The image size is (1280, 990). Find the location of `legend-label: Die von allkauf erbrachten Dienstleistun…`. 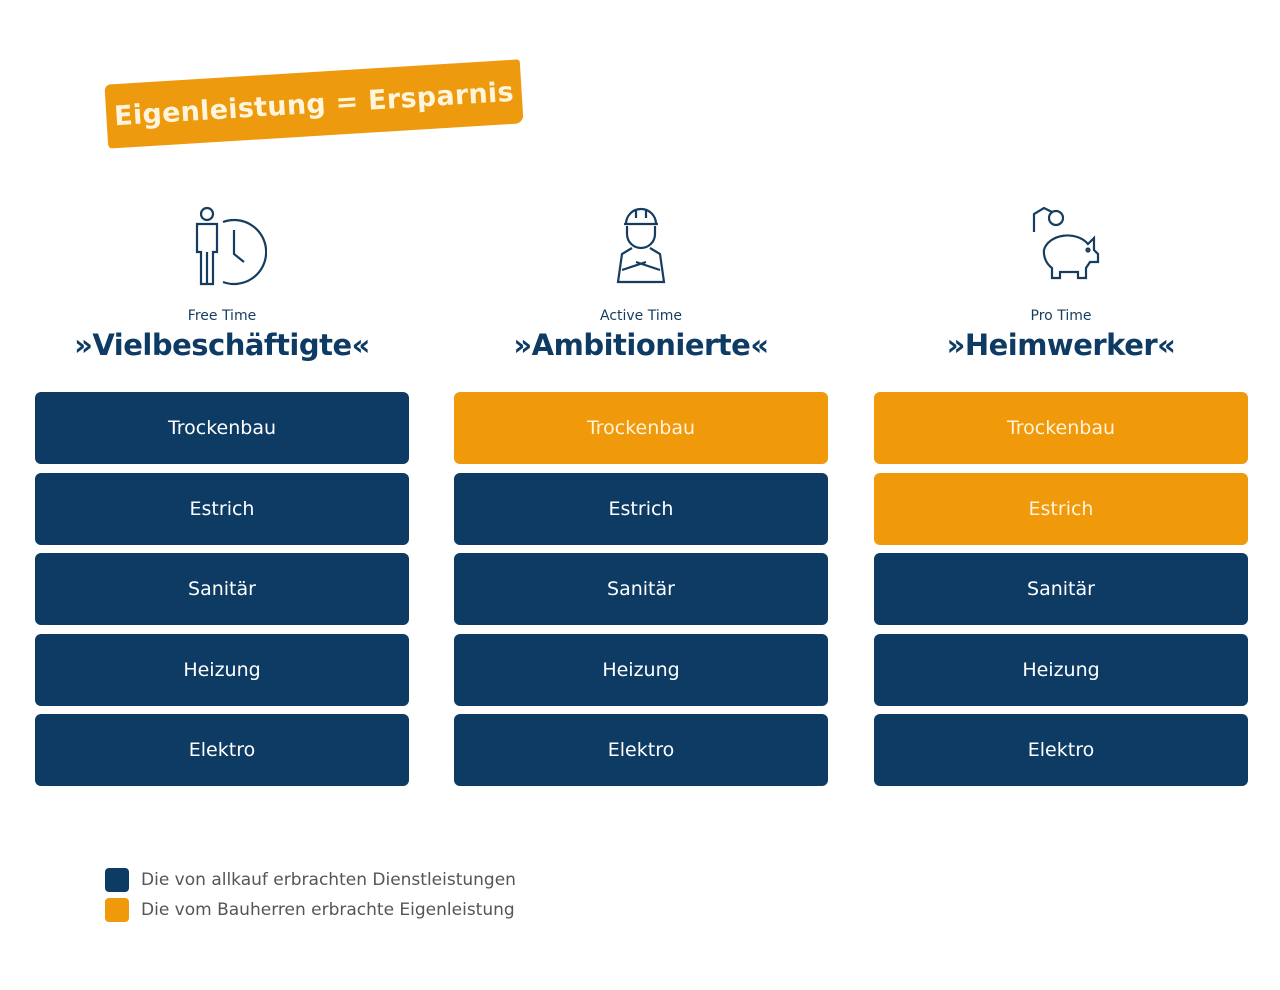

legend-label: Die von allkauf erbrachten Dienstleistun… is located at coordinates (328, 880).